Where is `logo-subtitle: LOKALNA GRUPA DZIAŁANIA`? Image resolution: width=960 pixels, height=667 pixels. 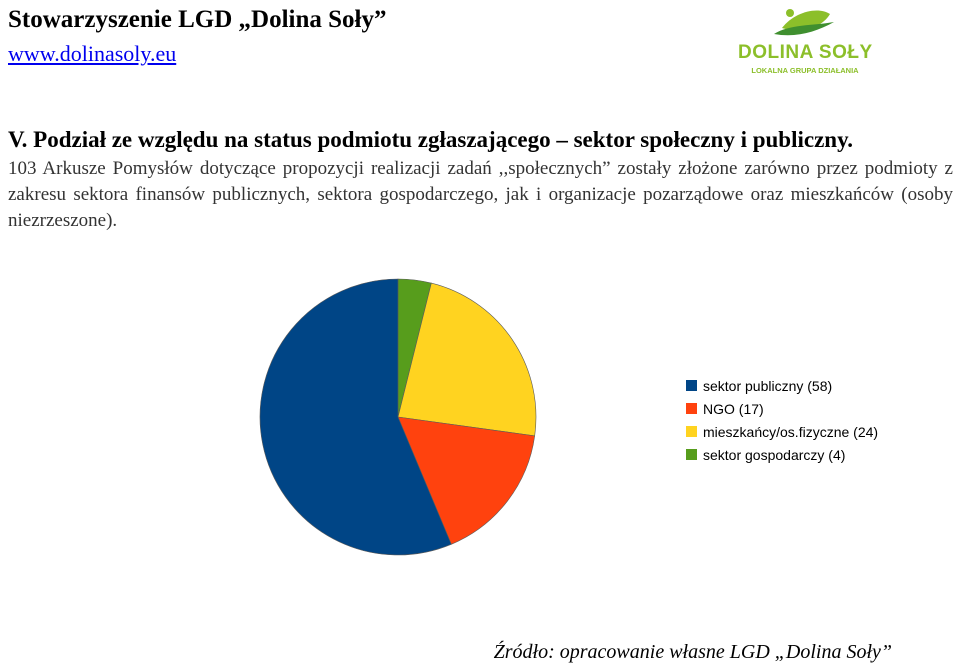
logo-subtitle: LOKALNA GRUPA DZIAŁANIA is located at coordinates (805, 70).